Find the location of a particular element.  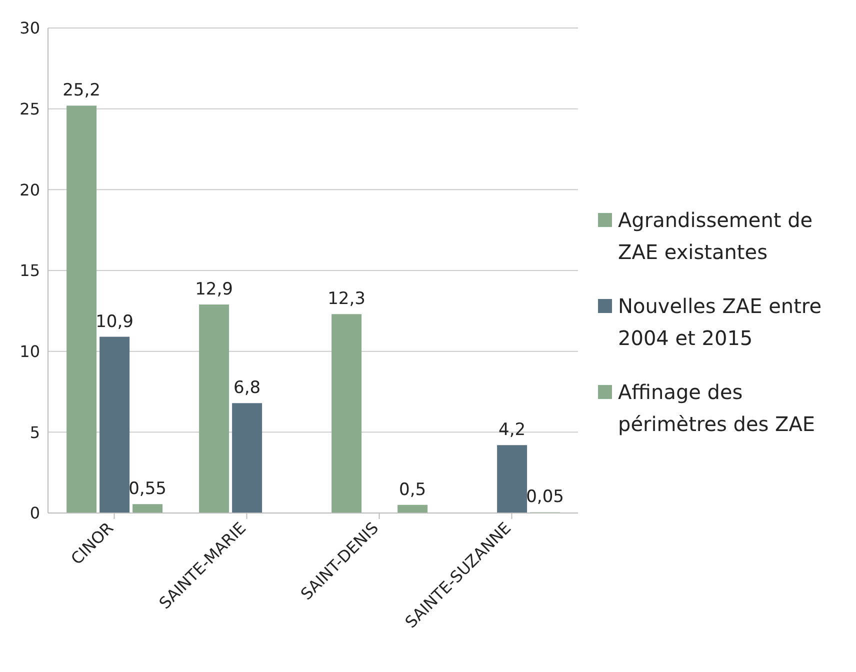

legend-label: Affinage des périmètres des ZAE is located at coordinates (717, 408).